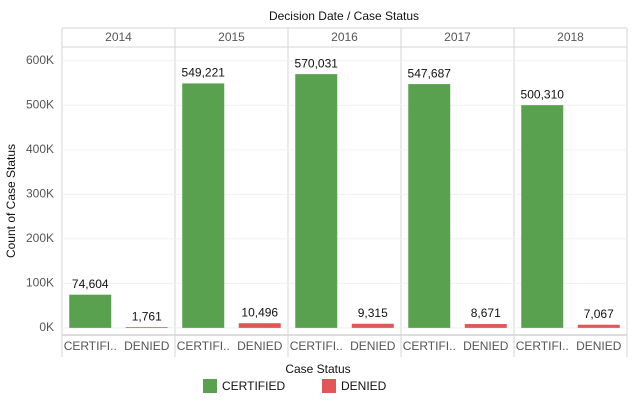  Describe the element at coordinates (147, 316) in the screenshot. I see `data-label: 1,761` at that location.